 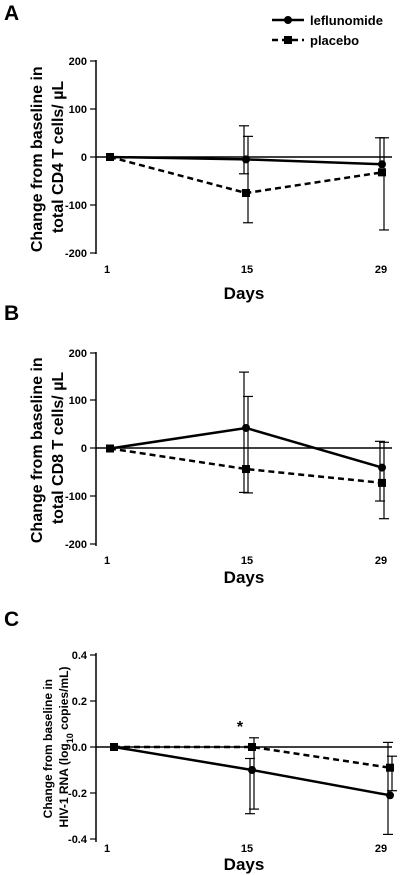 What do you see at coordinates (84, 449) in the screenshot?
I see `panel-b-ytick-label: 0` at bounding box center [84, 449].